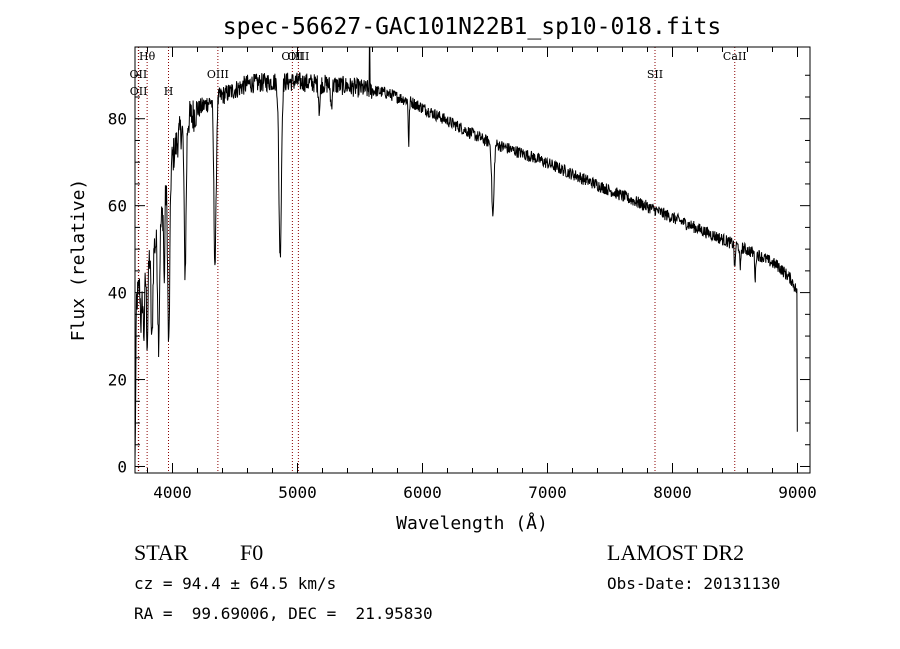 This screenshot has width=900, height=649. What do you see at coordinates (472, 27) in the screenshot?
I see `chart-title: spec-56627-GAC101N22B1_sp10-018.fits` at bounding box center [472, 27].